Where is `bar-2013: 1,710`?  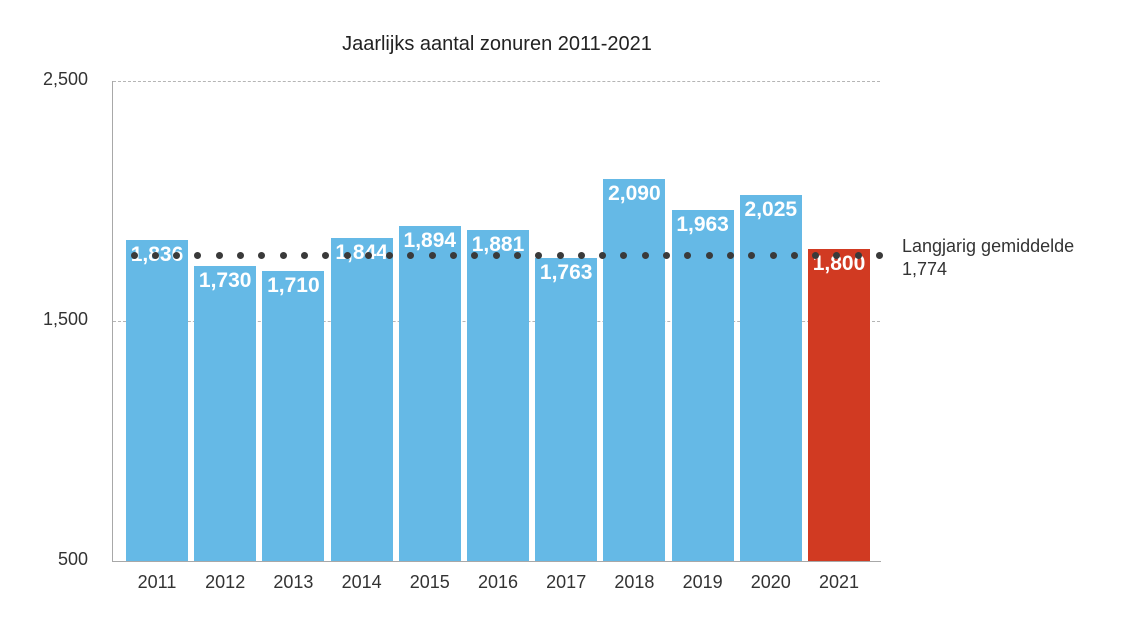 bar-2013: 1,710 is located at coordinates (293, 415).